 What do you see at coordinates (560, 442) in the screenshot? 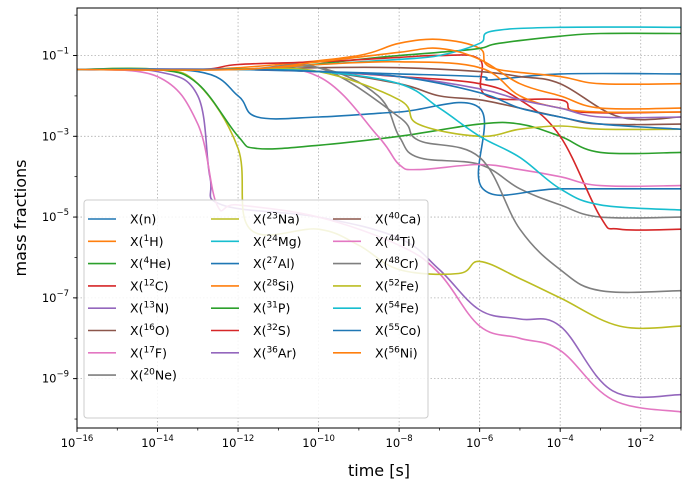
I see `x-tick-label: 10⁻⁴` at bounding box center [560, 442].